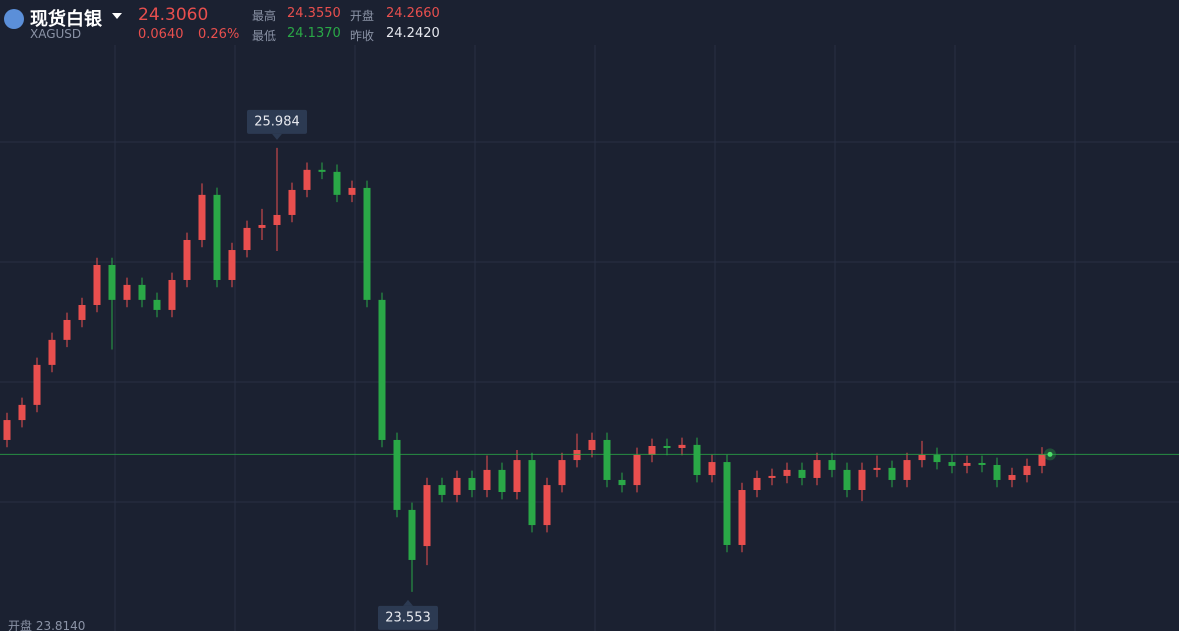 The height and width of the screenshot is (631, 1179). Describe the element at coordinates (264, 36) in the screenshot. I see `stat-label: 最低` at that location.